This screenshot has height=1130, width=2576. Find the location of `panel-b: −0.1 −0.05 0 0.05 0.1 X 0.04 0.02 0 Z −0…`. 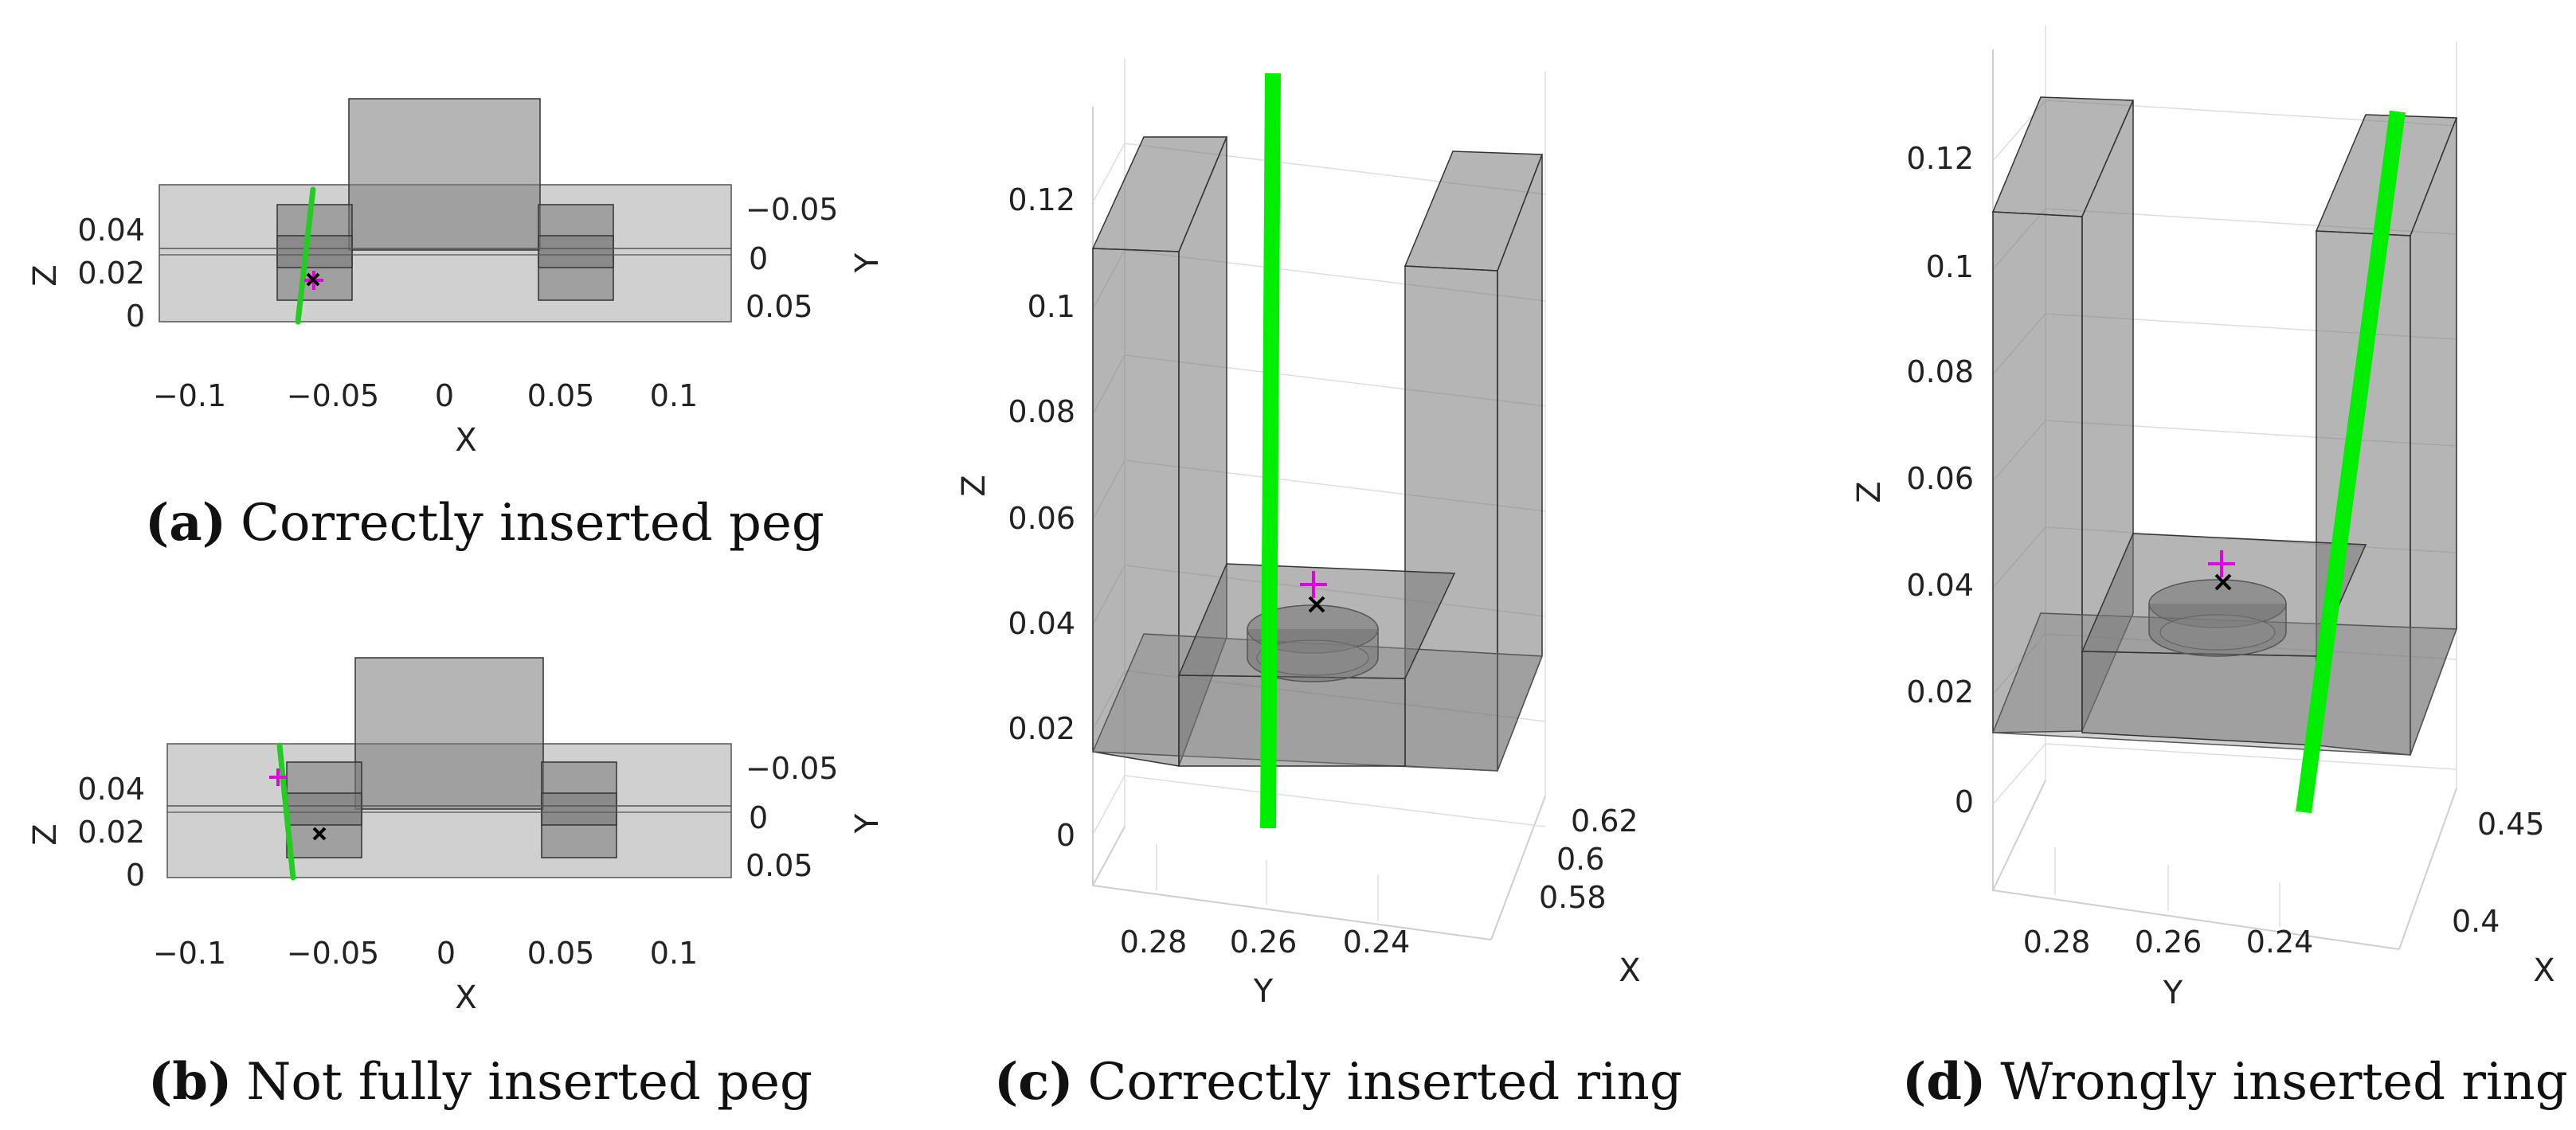

panel-b: −0.1 −0.05 0 0.05 0.1 X 0.04 0.02 0 Z −0… is located at coordinates (456, 884).